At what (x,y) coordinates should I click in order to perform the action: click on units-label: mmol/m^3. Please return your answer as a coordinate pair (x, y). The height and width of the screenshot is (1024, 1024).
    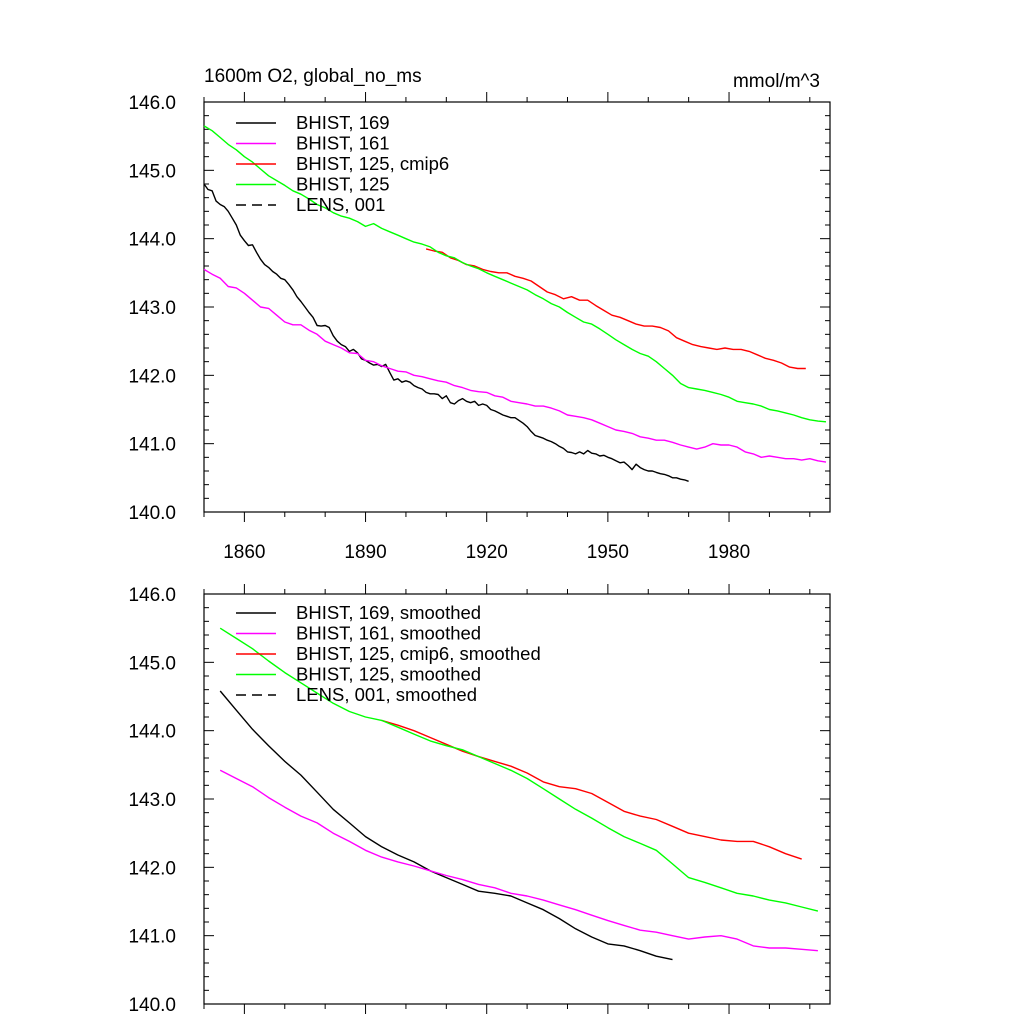
    Looking at the image, I should click on (776, 81).